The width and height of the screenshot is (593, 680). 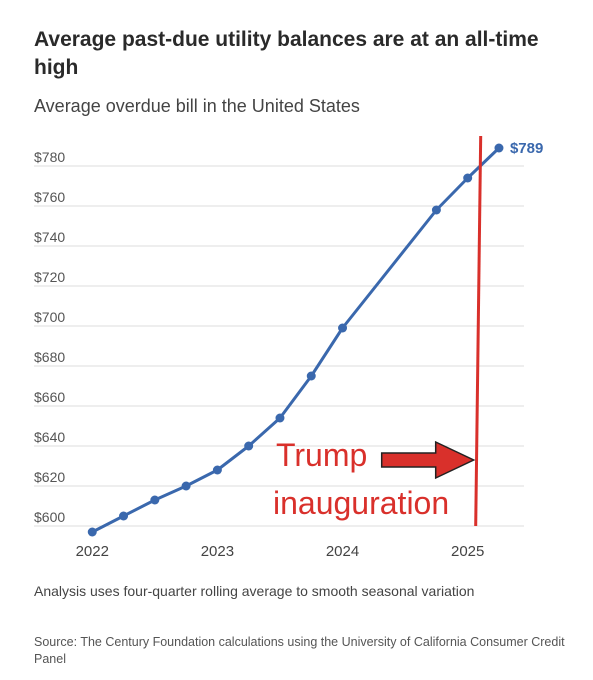 What do you see at coordinates (49, 237) in the screenshot?
I see `y-tick-label: $740` at bounding box center [49, 237].